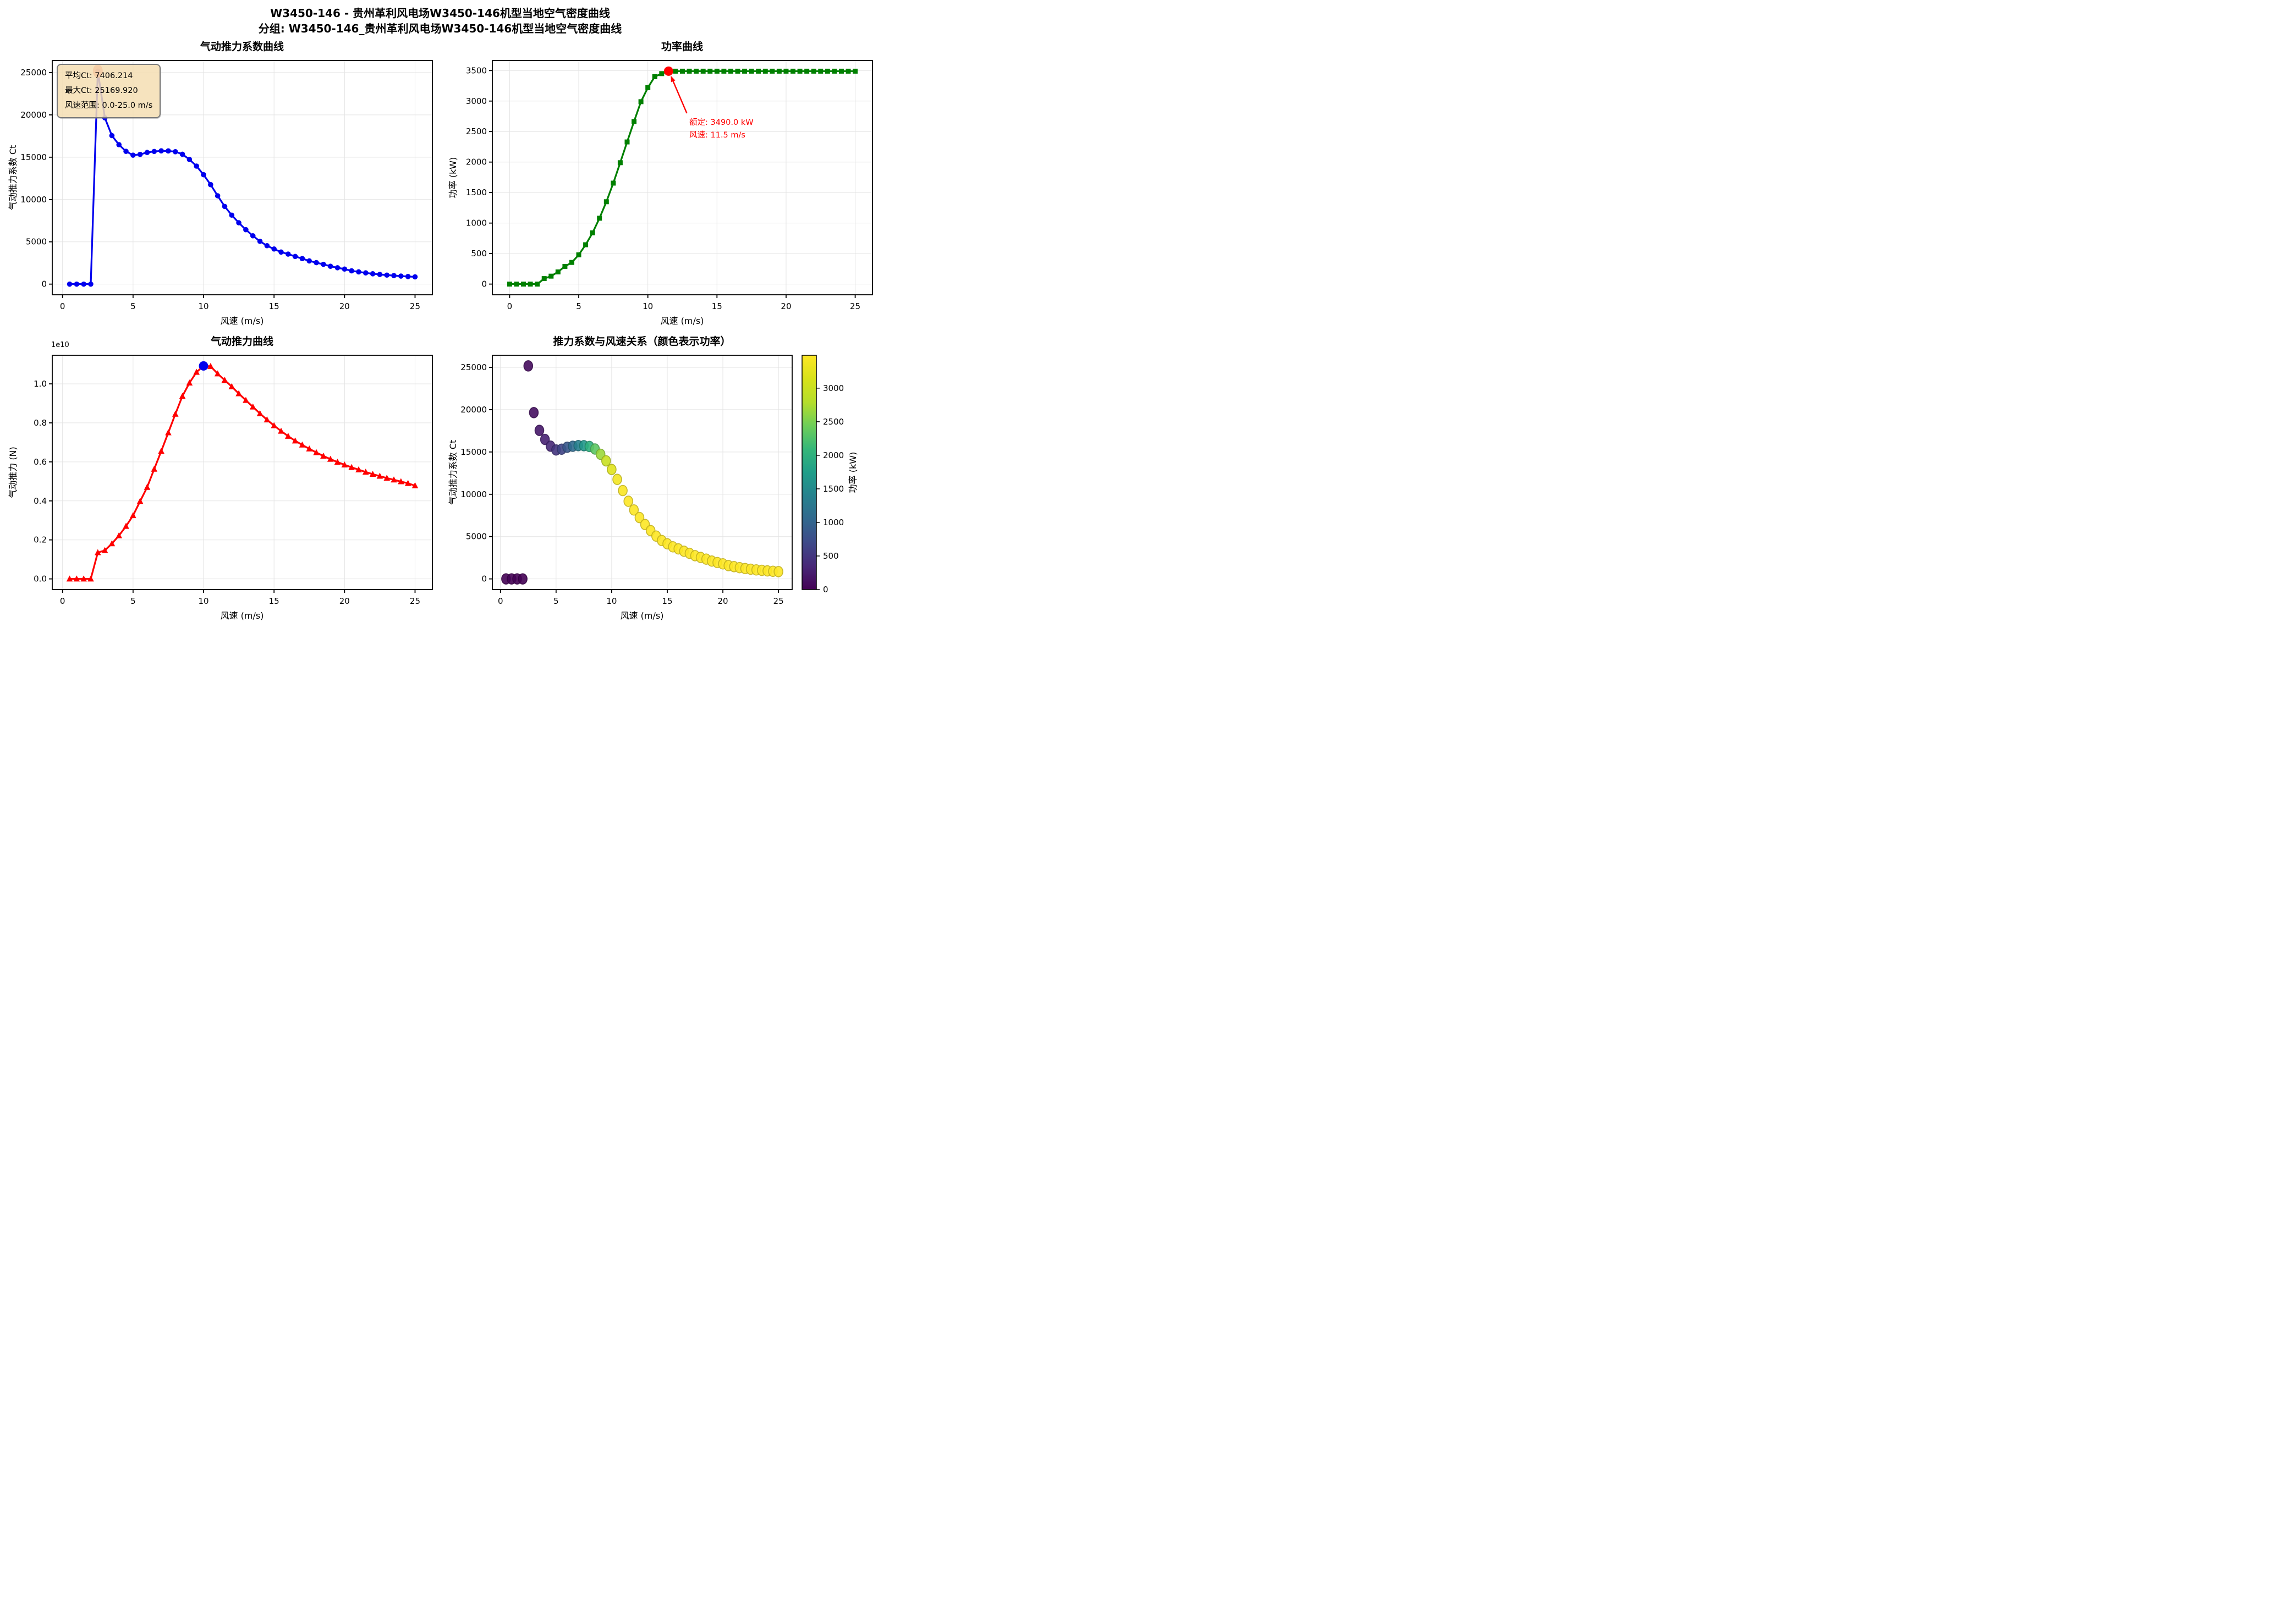 The height and width of the screenshot is (1624, 2289). I want to click on figure-suptitle-line2: 分组: W3450-146_贵州革利风电场W3450-146机型当地空气密度曲线, so click(440, 28).